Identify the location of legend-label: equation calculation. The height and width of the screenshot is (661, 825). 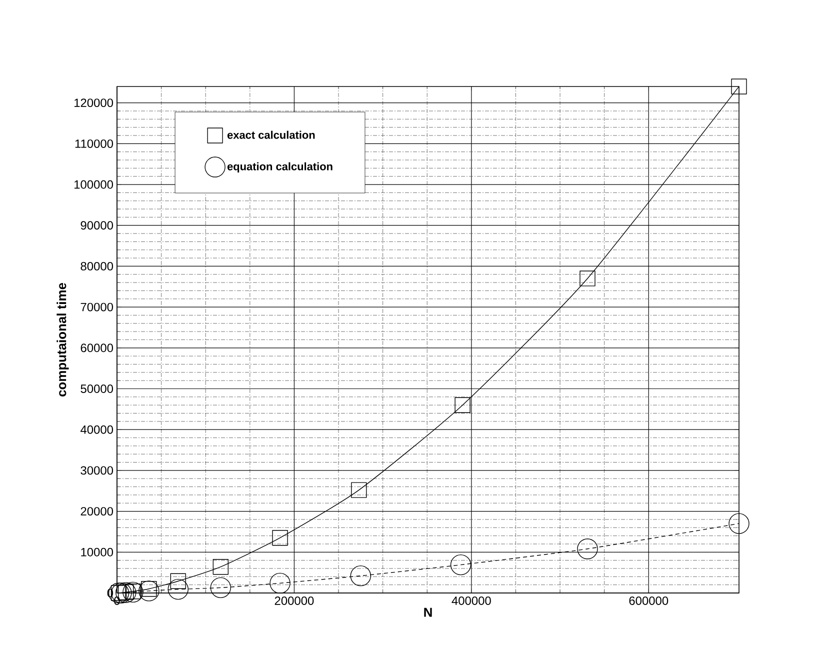
(279, 167).